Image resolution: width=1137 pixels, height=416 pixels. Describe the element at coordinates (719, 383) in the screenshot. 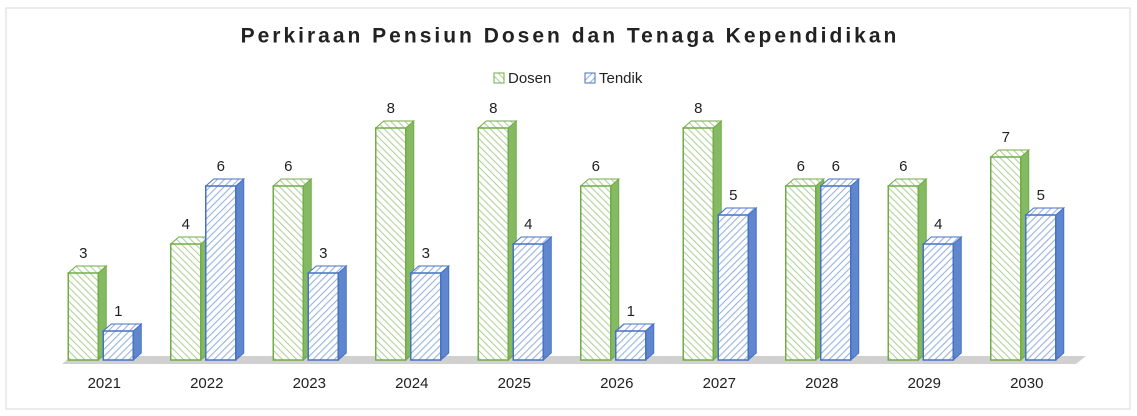

I see `x-tick-label: 2027` at that location.